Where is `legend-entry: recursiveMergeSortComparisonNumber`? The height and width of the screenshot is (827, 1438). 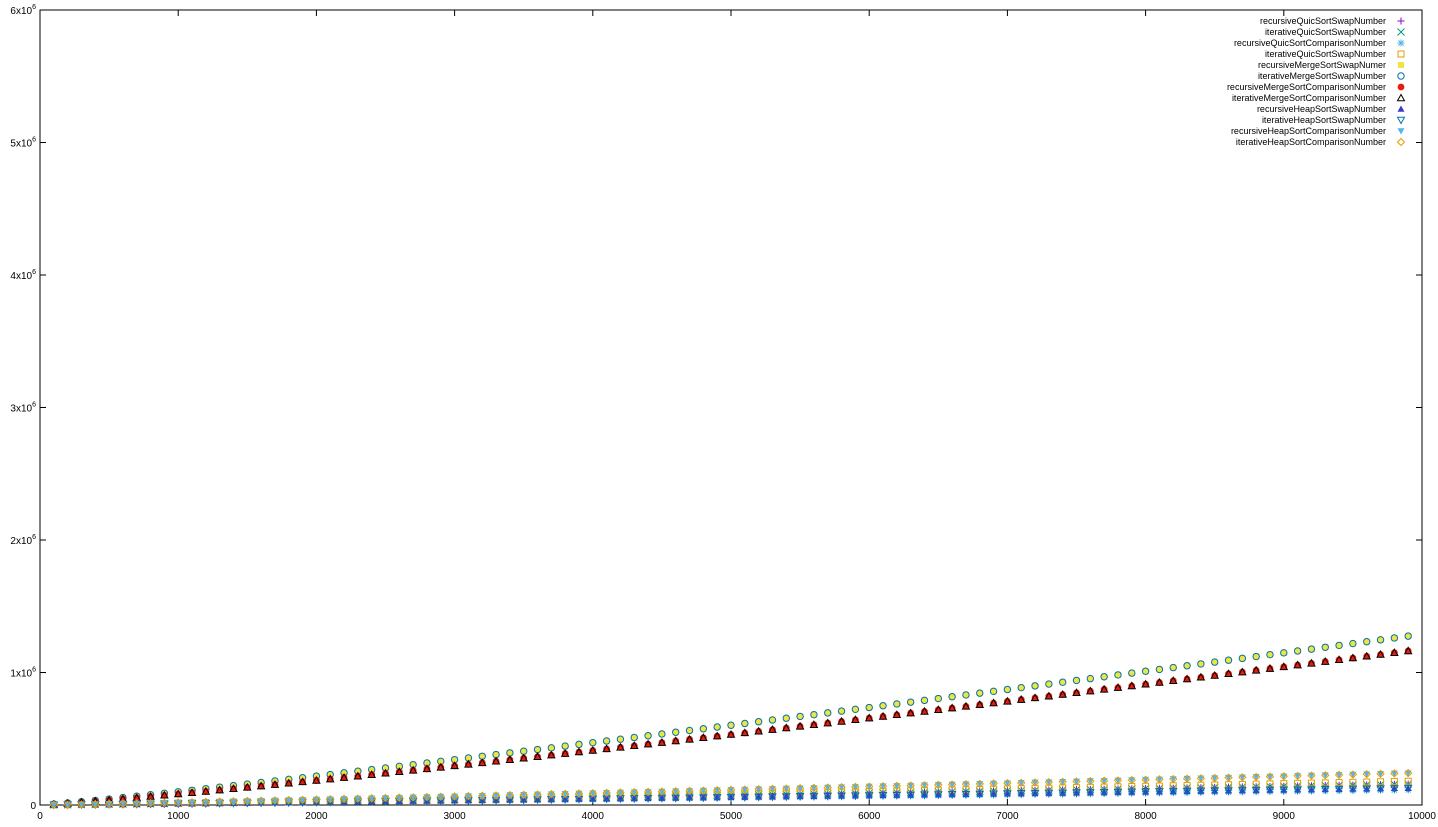
legend-entry: recursiveMergeSortComparisonNumber is located at coordinates (1316, 87).